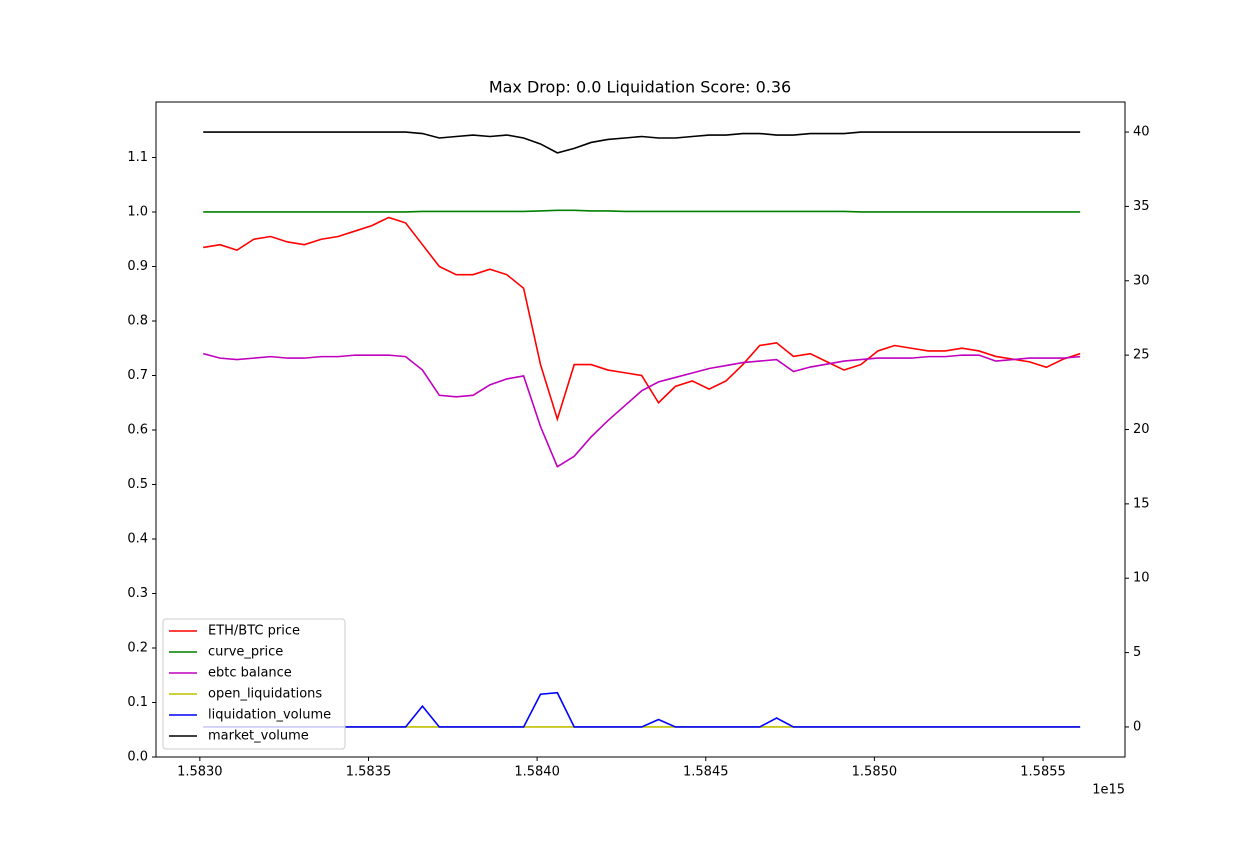 The image size is (1250, 854). Describe the element at coordinates (137, 484) in the screenshot. I see `y-tick-label: 0.5` at that location.